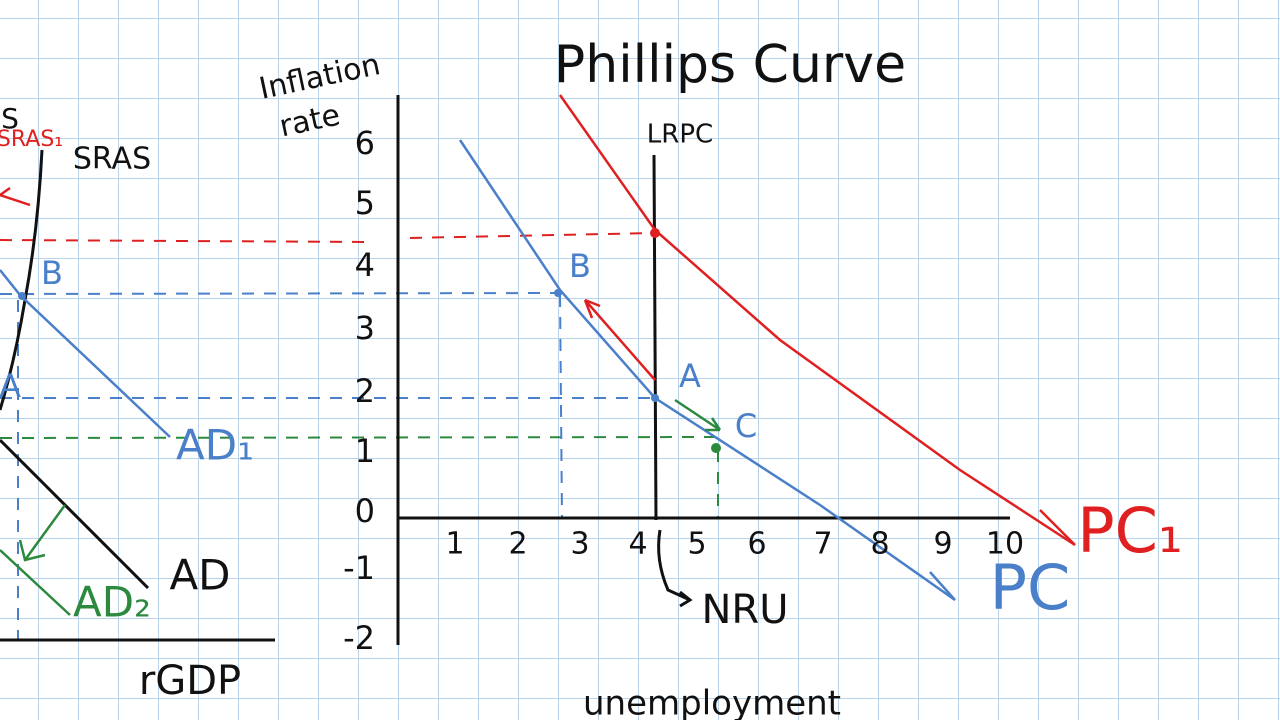 This screenshot has width=1280, height=720. What do you see at coordinates (359, 568) in the screenshot?
I see `y-tick-label: -1` at bounding box center [359, 568].